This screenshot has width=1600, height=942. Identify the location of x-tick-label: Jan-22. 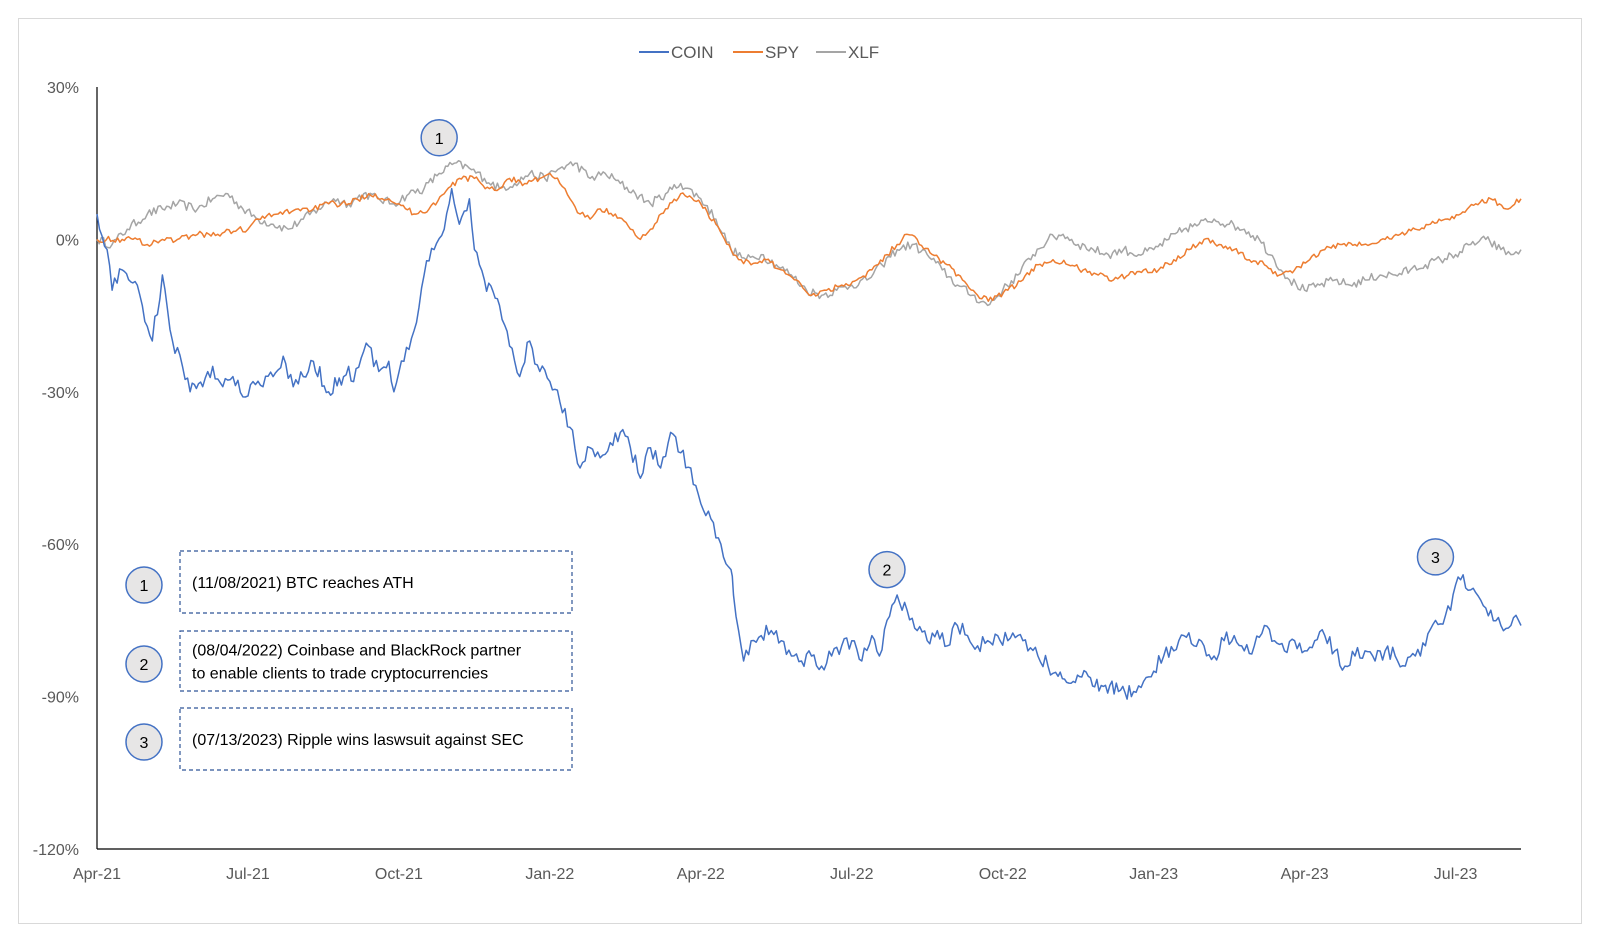
(549, 874).